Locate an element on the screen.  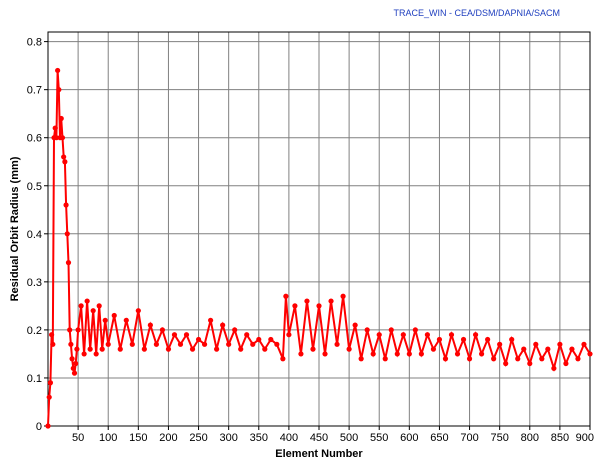
y-tick-label: 0.3 is located at coordinates (34, 283).